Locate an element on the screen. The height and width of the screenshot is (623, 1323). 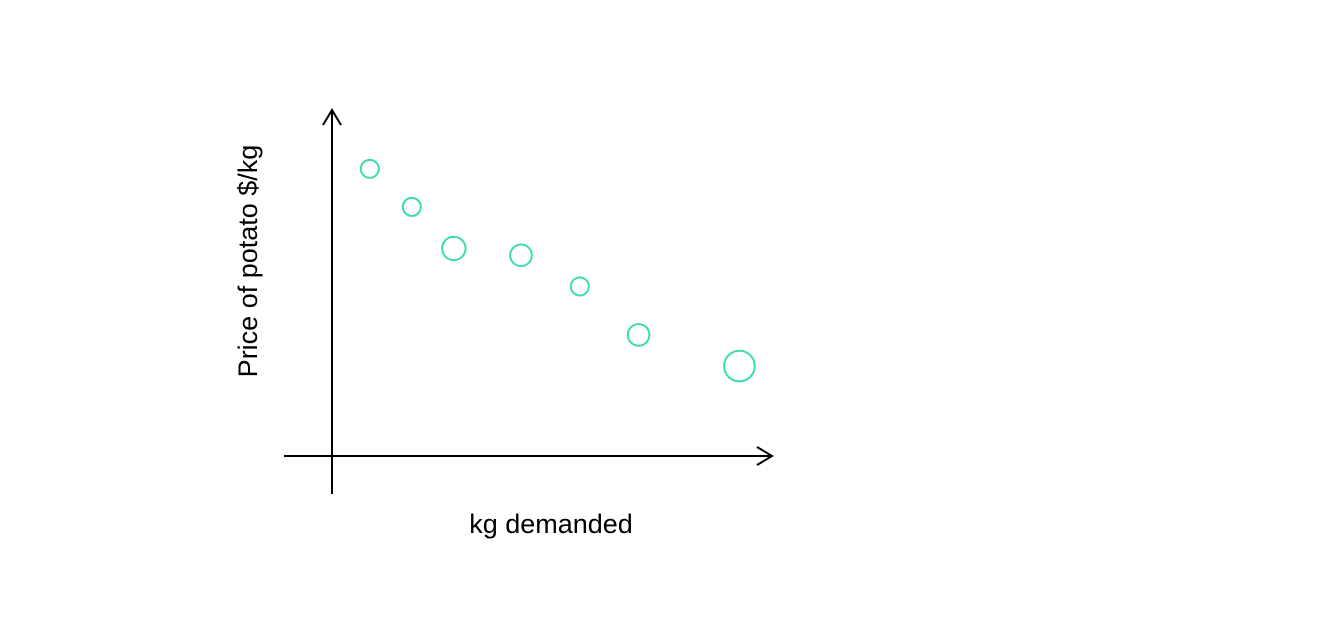
x-axis is located at coordinates (529, 456).